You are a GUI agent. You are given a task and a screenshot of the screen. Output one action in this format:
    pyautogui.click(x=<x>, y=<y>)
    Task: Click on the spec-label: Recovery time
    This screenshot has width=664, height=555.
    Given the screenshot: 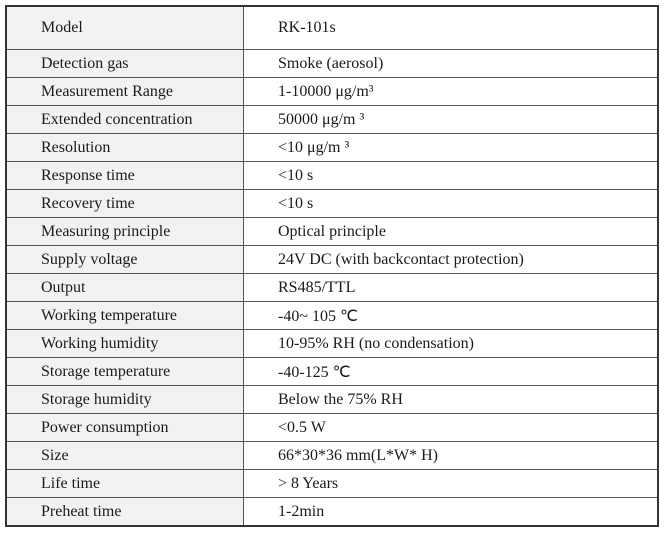 What is the action you would take?
    pyautogui.click(x=124, y=203)
    